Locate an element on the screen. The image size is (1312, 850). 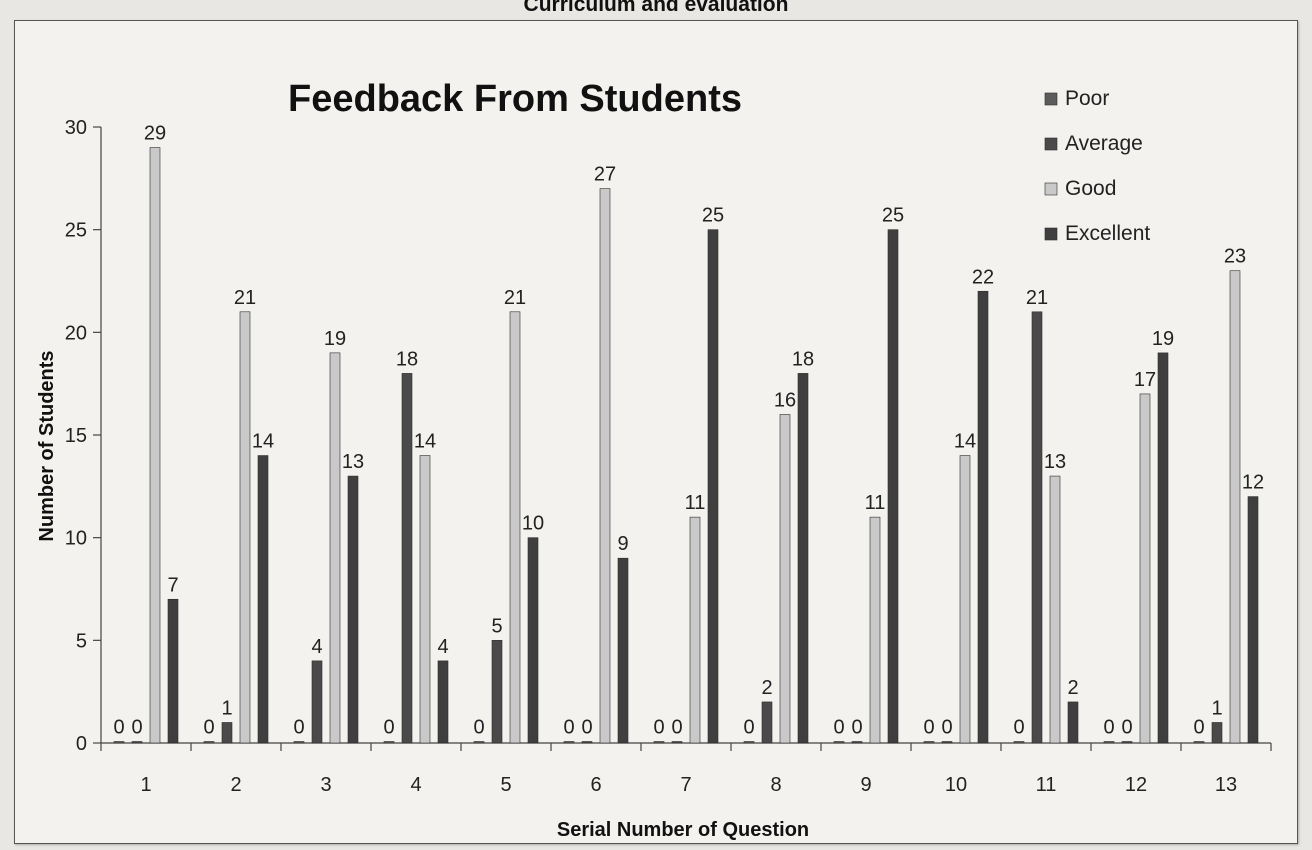
y-tick-label: 15 is located at coordinates (76, 436).